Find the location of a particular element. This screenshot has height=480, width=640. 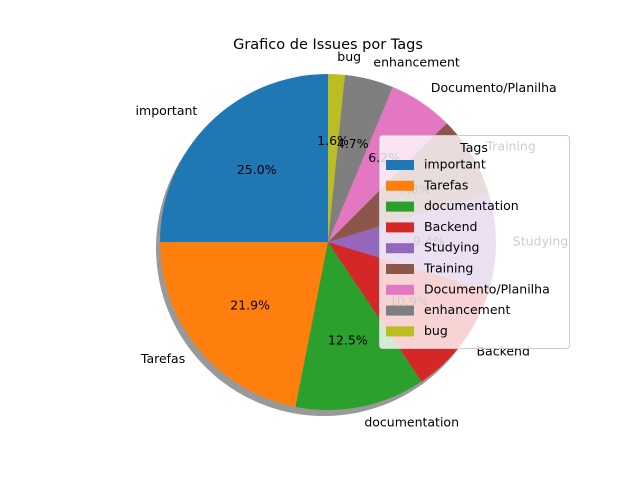

legend-label-important: important is located at coordinates (455, 164).